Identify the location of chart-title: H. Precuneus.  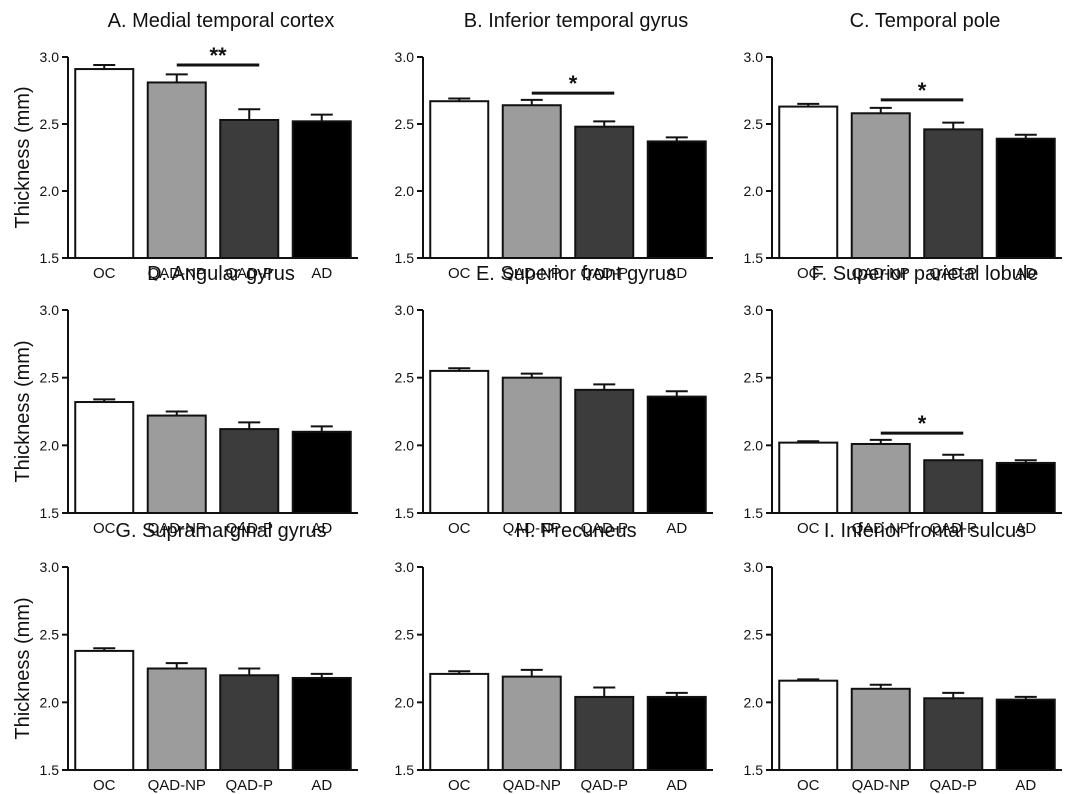
(575, 531).